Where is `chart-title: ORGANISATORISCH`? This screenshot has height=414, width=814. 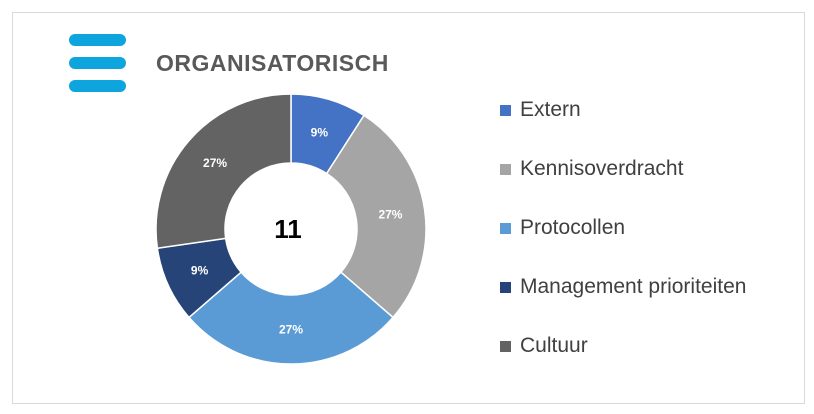
chart-title: ORGANISATORISCH is located at coordinates (272, 63).